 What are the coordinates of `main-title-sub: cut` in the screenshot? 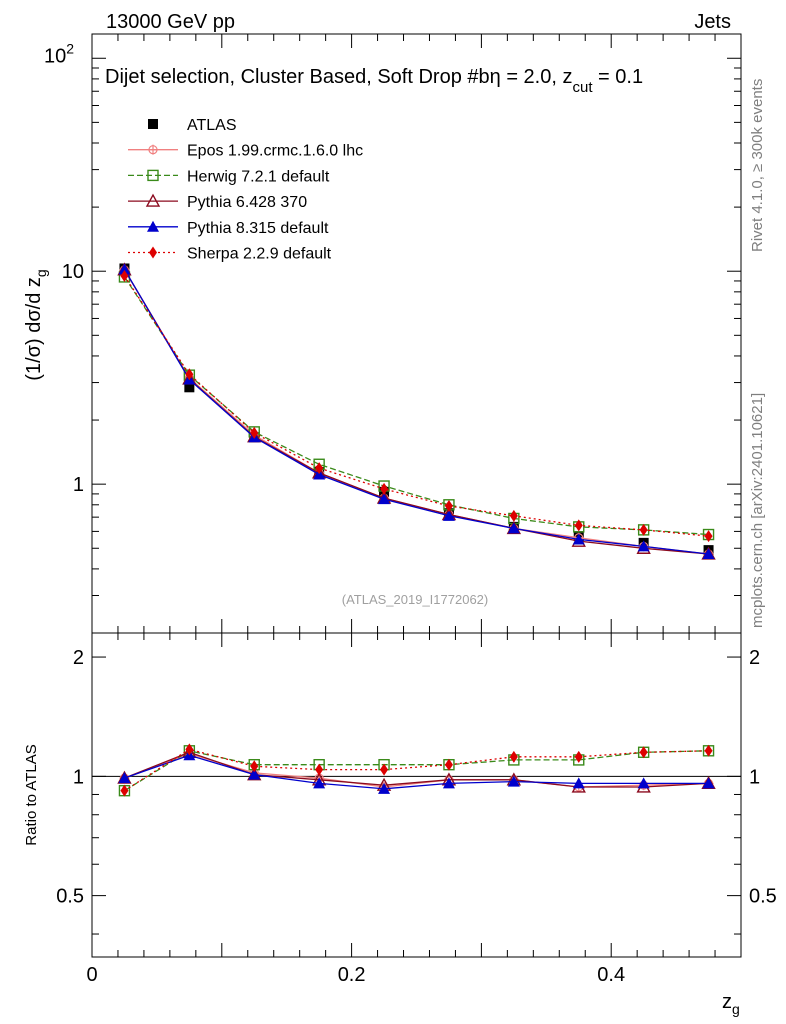 It's located at (582, 87).